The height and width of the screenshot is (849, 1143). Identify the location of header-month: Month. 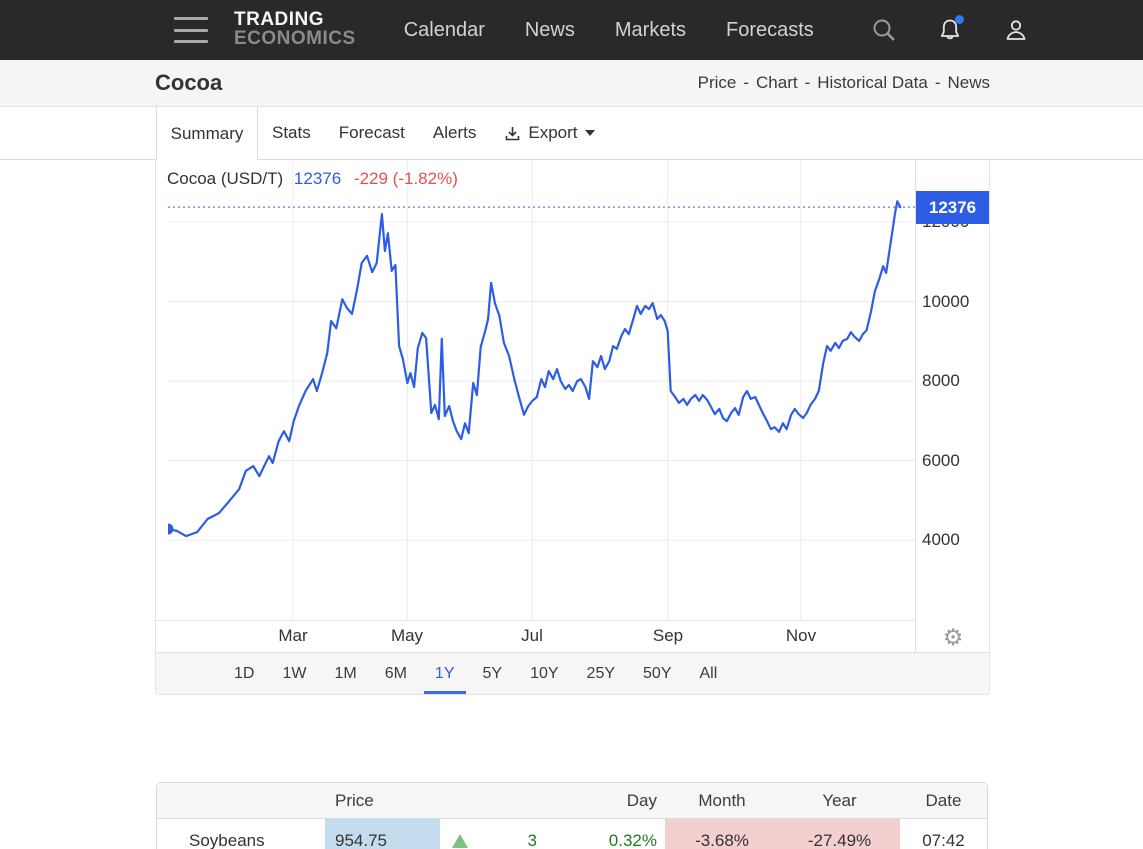
(722, 800).